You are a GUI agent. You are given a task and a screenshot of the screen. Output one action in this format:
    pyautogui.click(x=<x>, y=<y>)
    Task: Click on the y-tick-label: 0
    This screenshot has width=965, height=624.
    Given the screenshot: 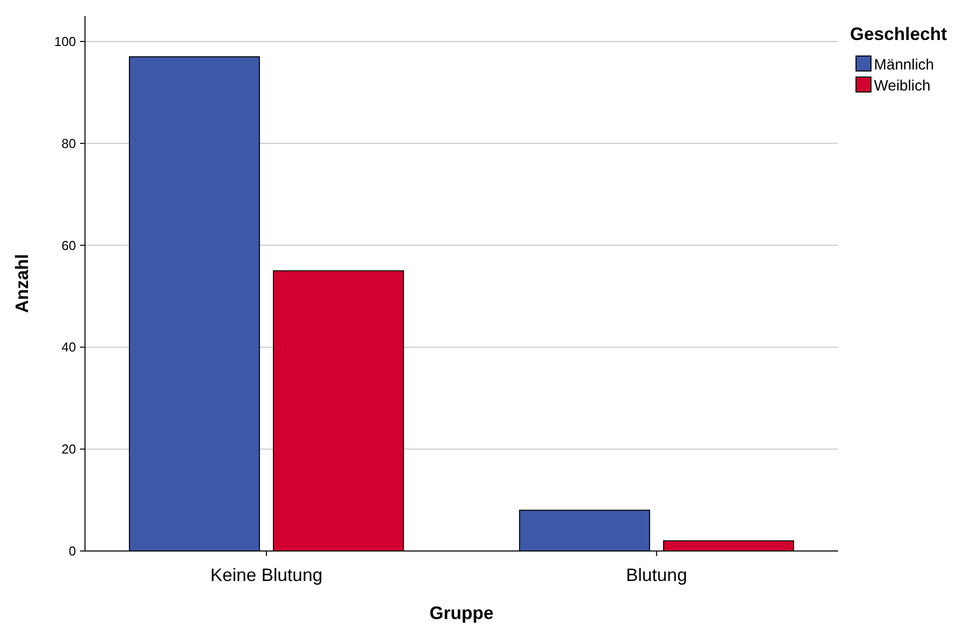 What is the action you would take?
    pyautogui.click(x=72, y=551)
    